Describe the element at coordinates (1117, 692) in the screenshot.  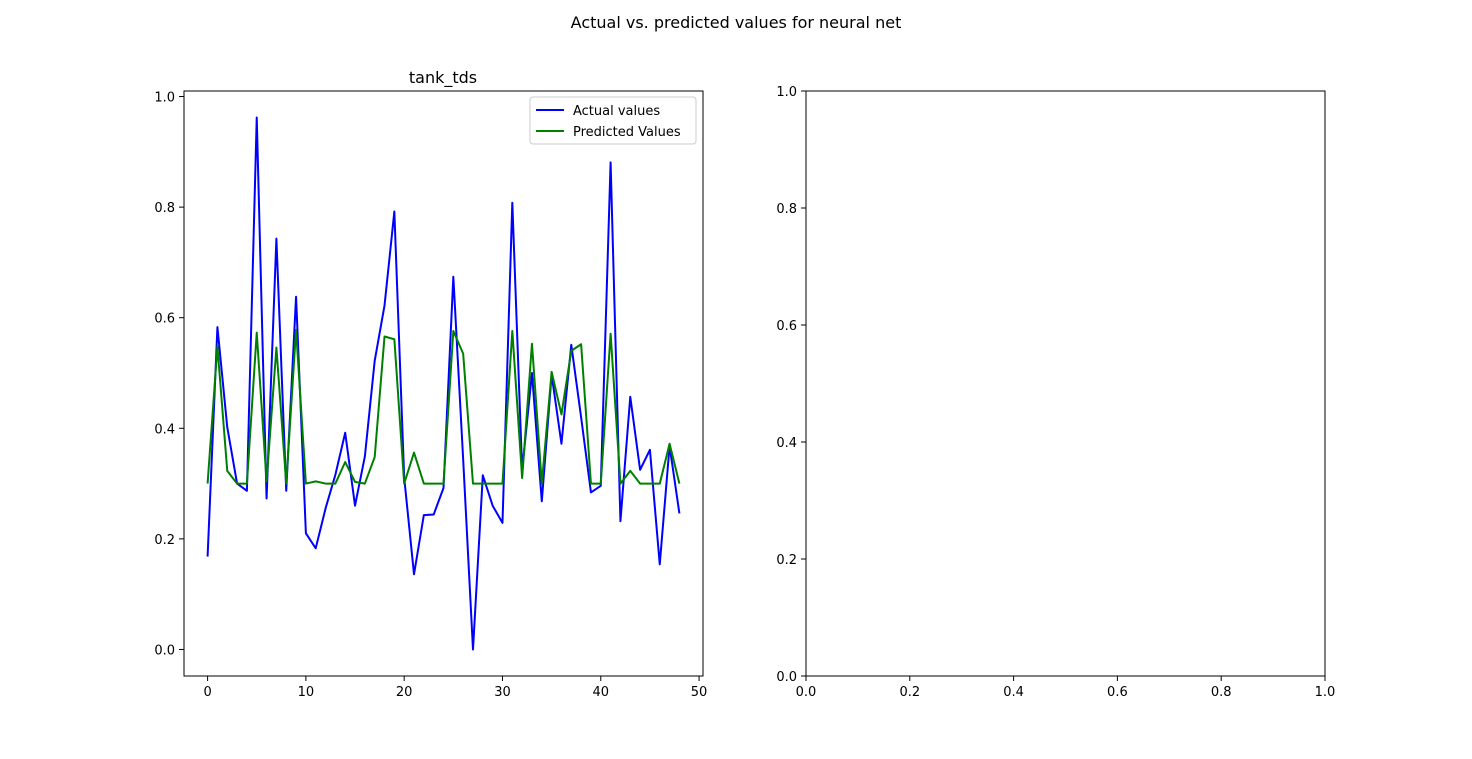
I see `x-tick-label: 0.6` at that location.